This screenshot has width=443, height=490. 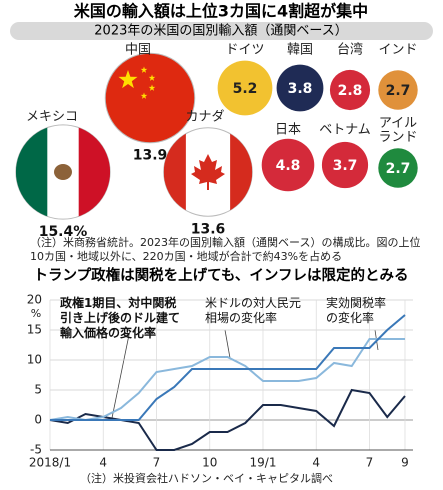 I want to click on y-tick-label: 20, so click(x=34, y=300).